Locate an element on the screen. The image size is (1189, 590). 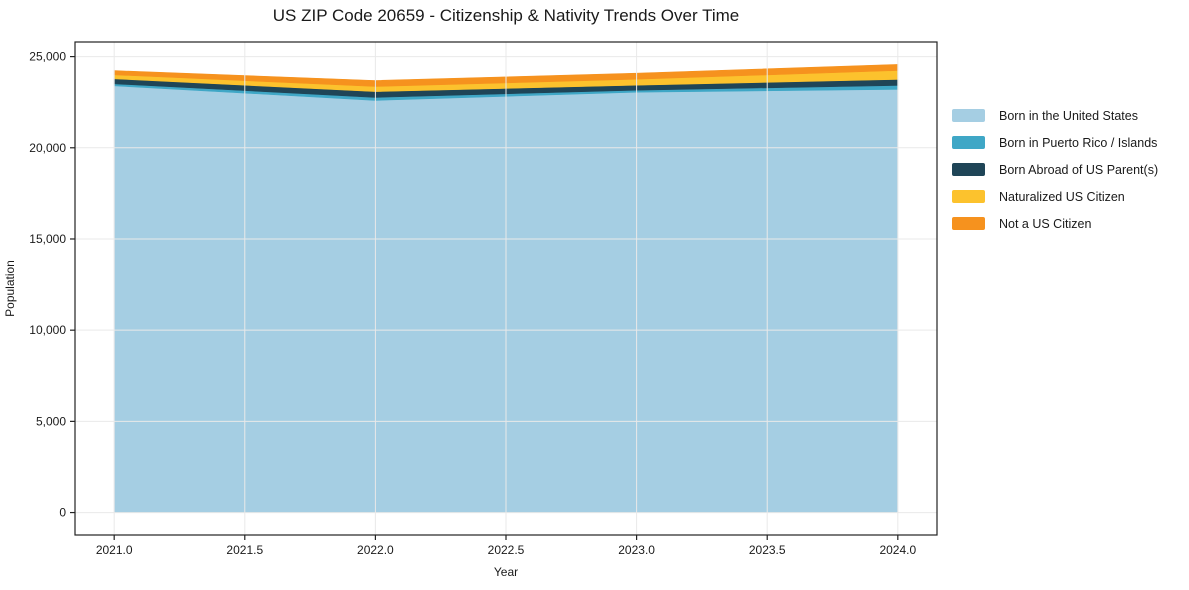
legend-item-born-in-the-united-states: Born in the United States is located at coordinates (1055, 115).